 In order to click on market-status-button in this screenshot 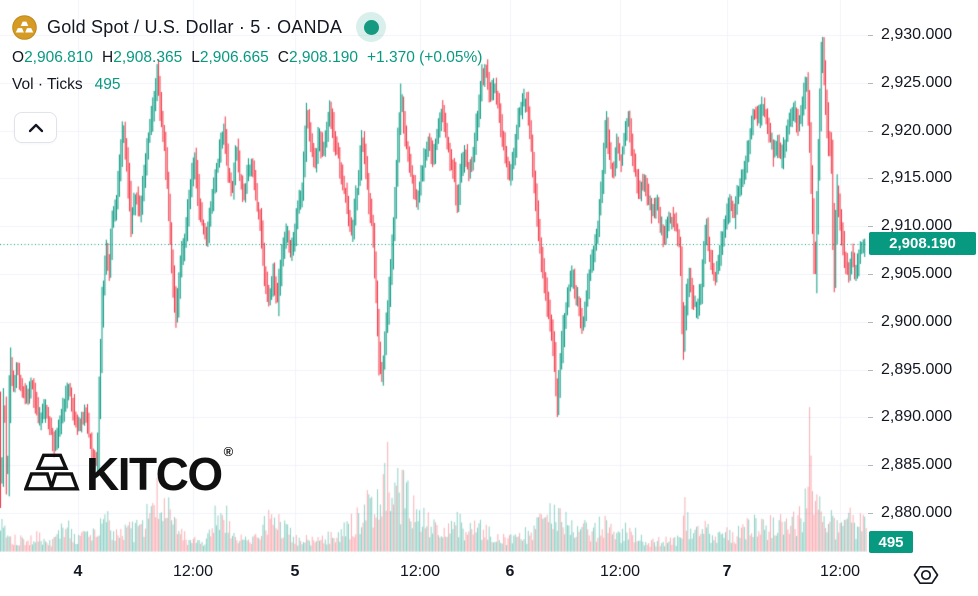, I will do `click(371, 27)`.